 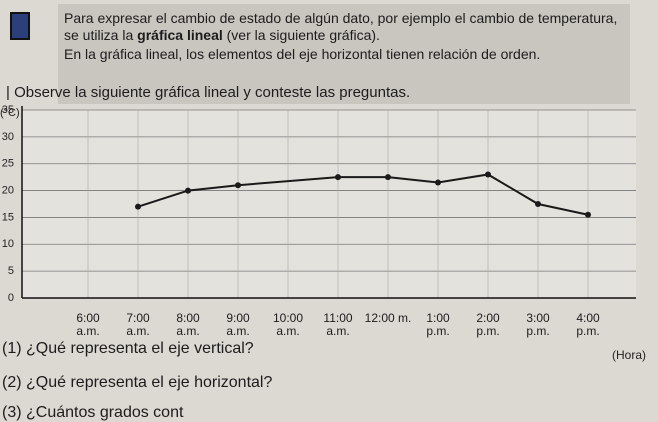 What do you see at coordinates (303, 35) in the screenshot?
I see `text: (ver la siguiente gráfica).` at bounding box center [303, 35].